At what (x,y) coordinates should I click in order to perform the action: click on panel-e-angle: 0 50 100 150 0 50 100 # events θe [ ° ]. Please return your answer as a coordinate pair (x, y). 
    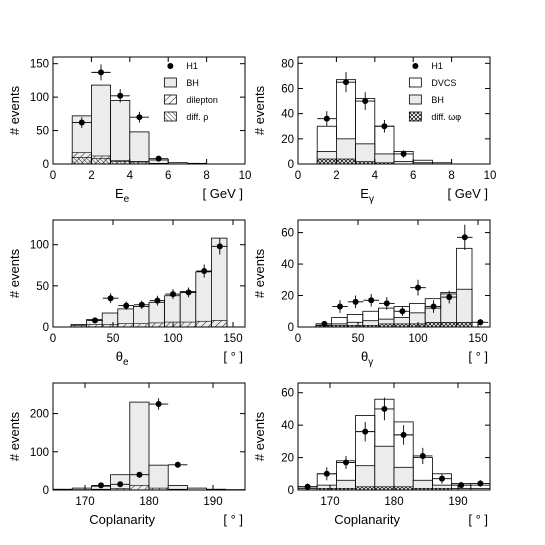
    Looking at the image, I should click on (126, 293).